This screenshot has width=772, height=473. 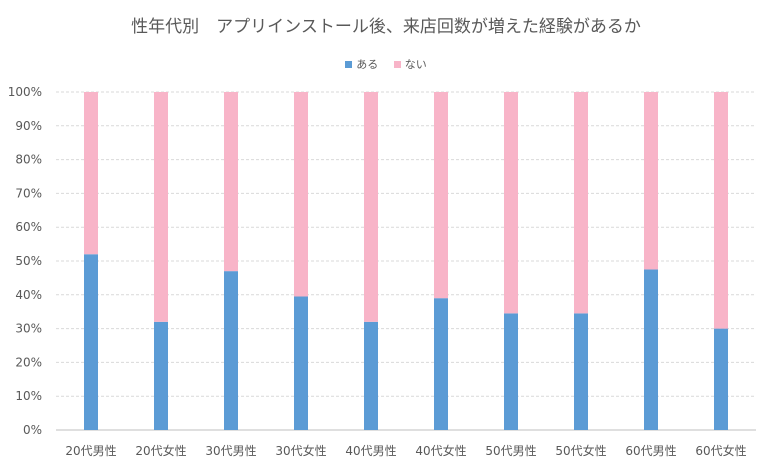 I want to click on y-tick-label: 0%, so click(x=32, y=430).